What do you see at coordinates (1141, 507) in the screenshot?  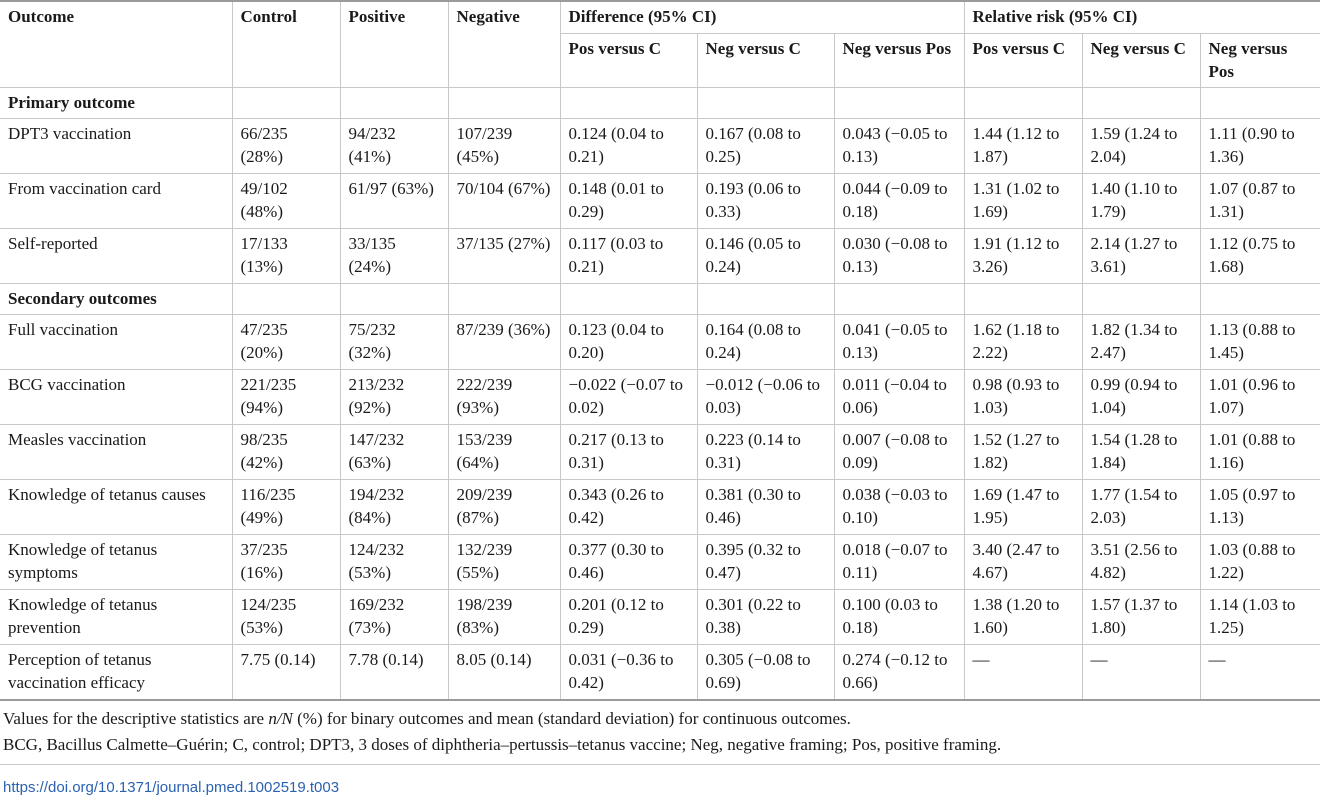 I see `cell-r-neg-c: 1.77 (1.54 to 2.03)` at bounding box center [1141, 507].